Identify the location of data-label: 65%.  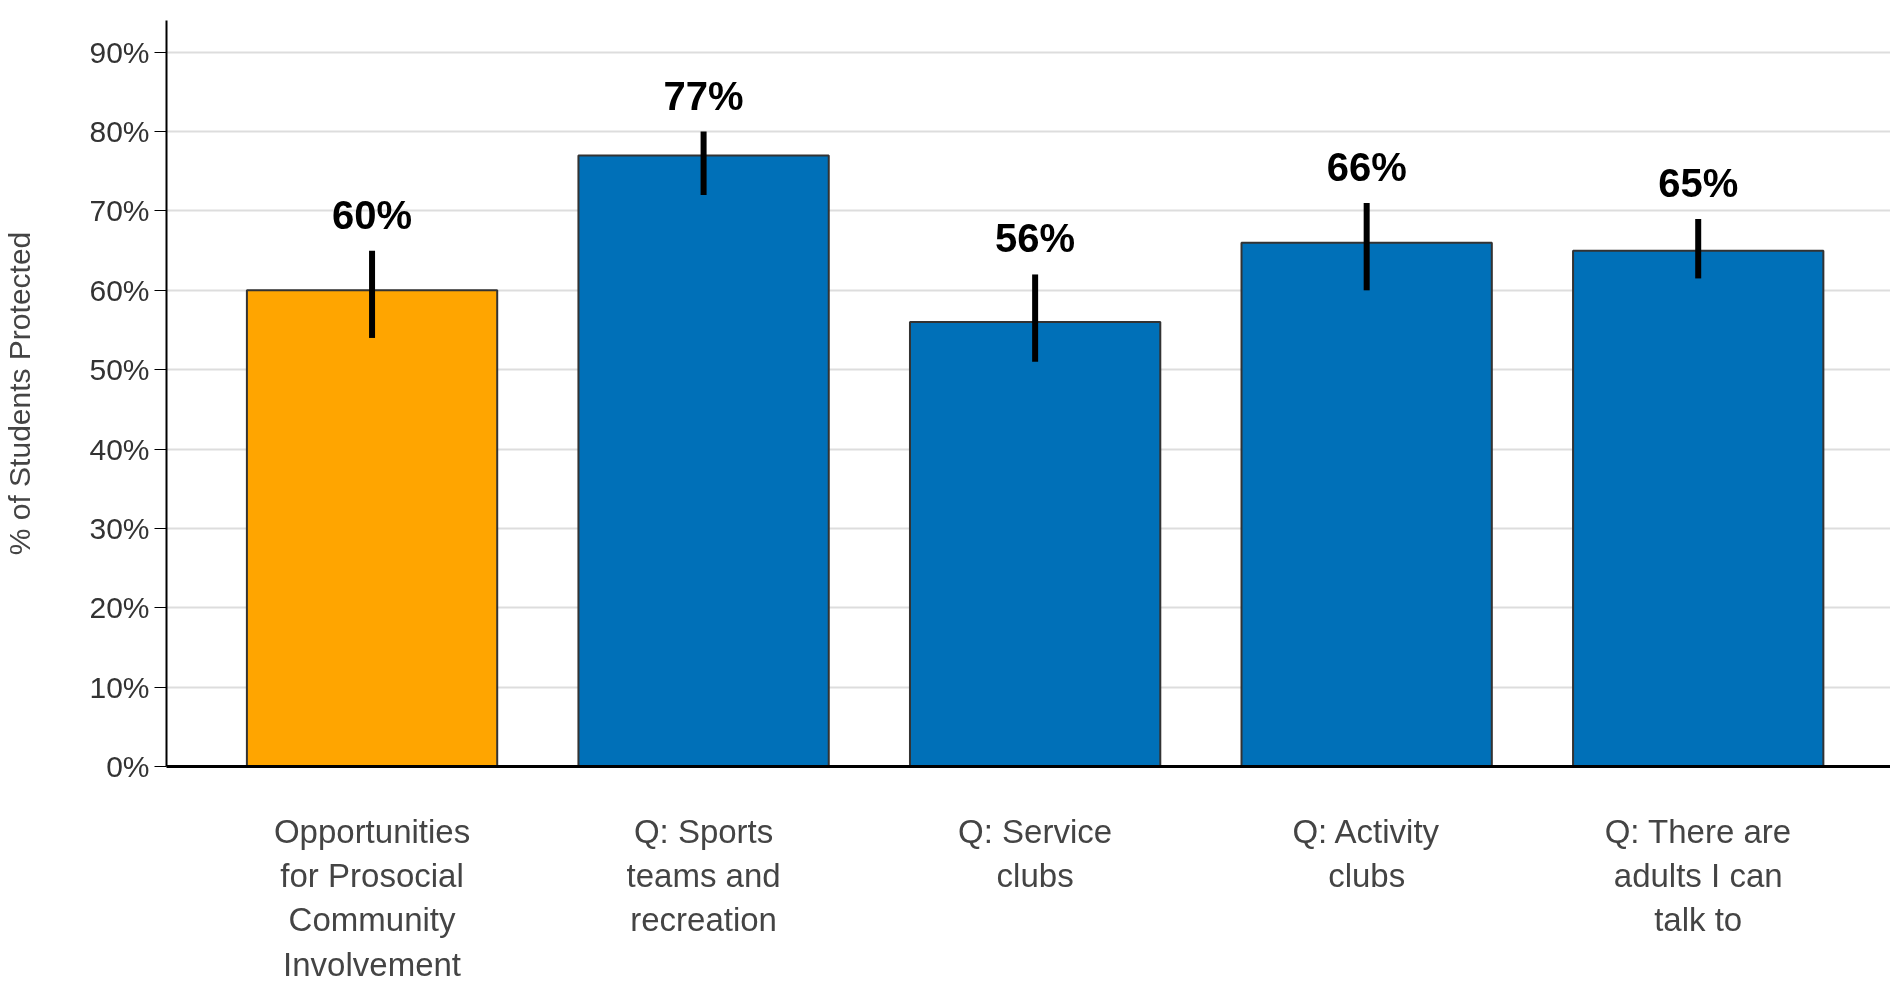
(1698, 182).